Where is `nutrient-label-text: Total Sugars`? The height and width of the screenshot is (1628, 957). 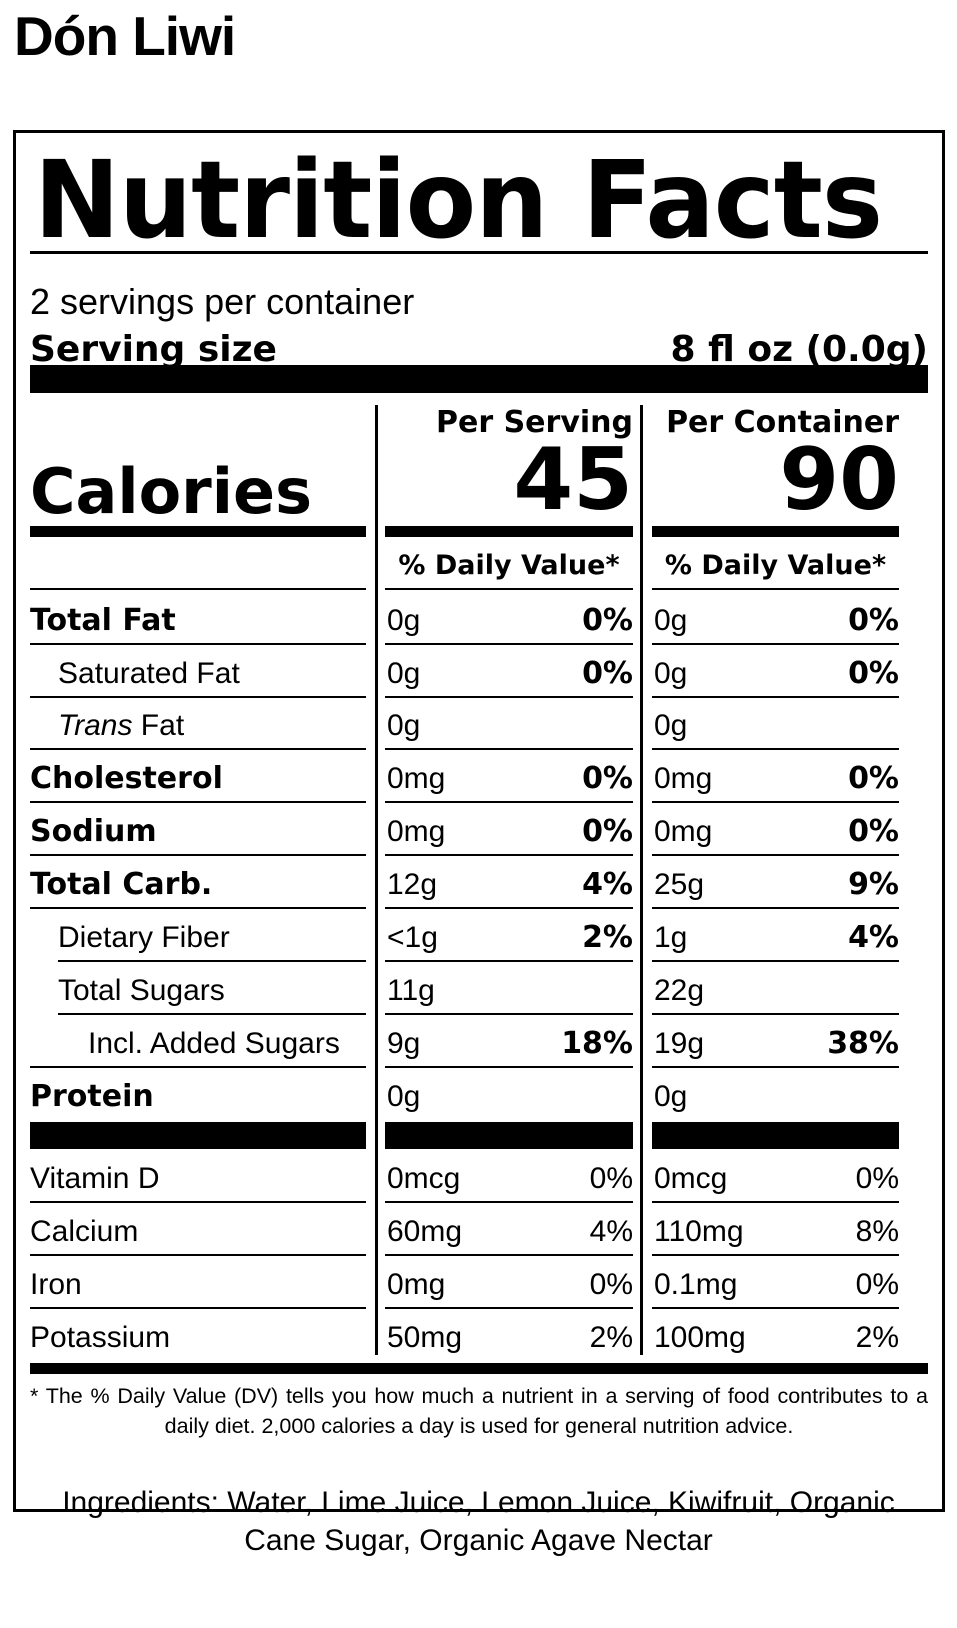 nutrient-label-text: Total Sugars is located at coordinates (141, 990).